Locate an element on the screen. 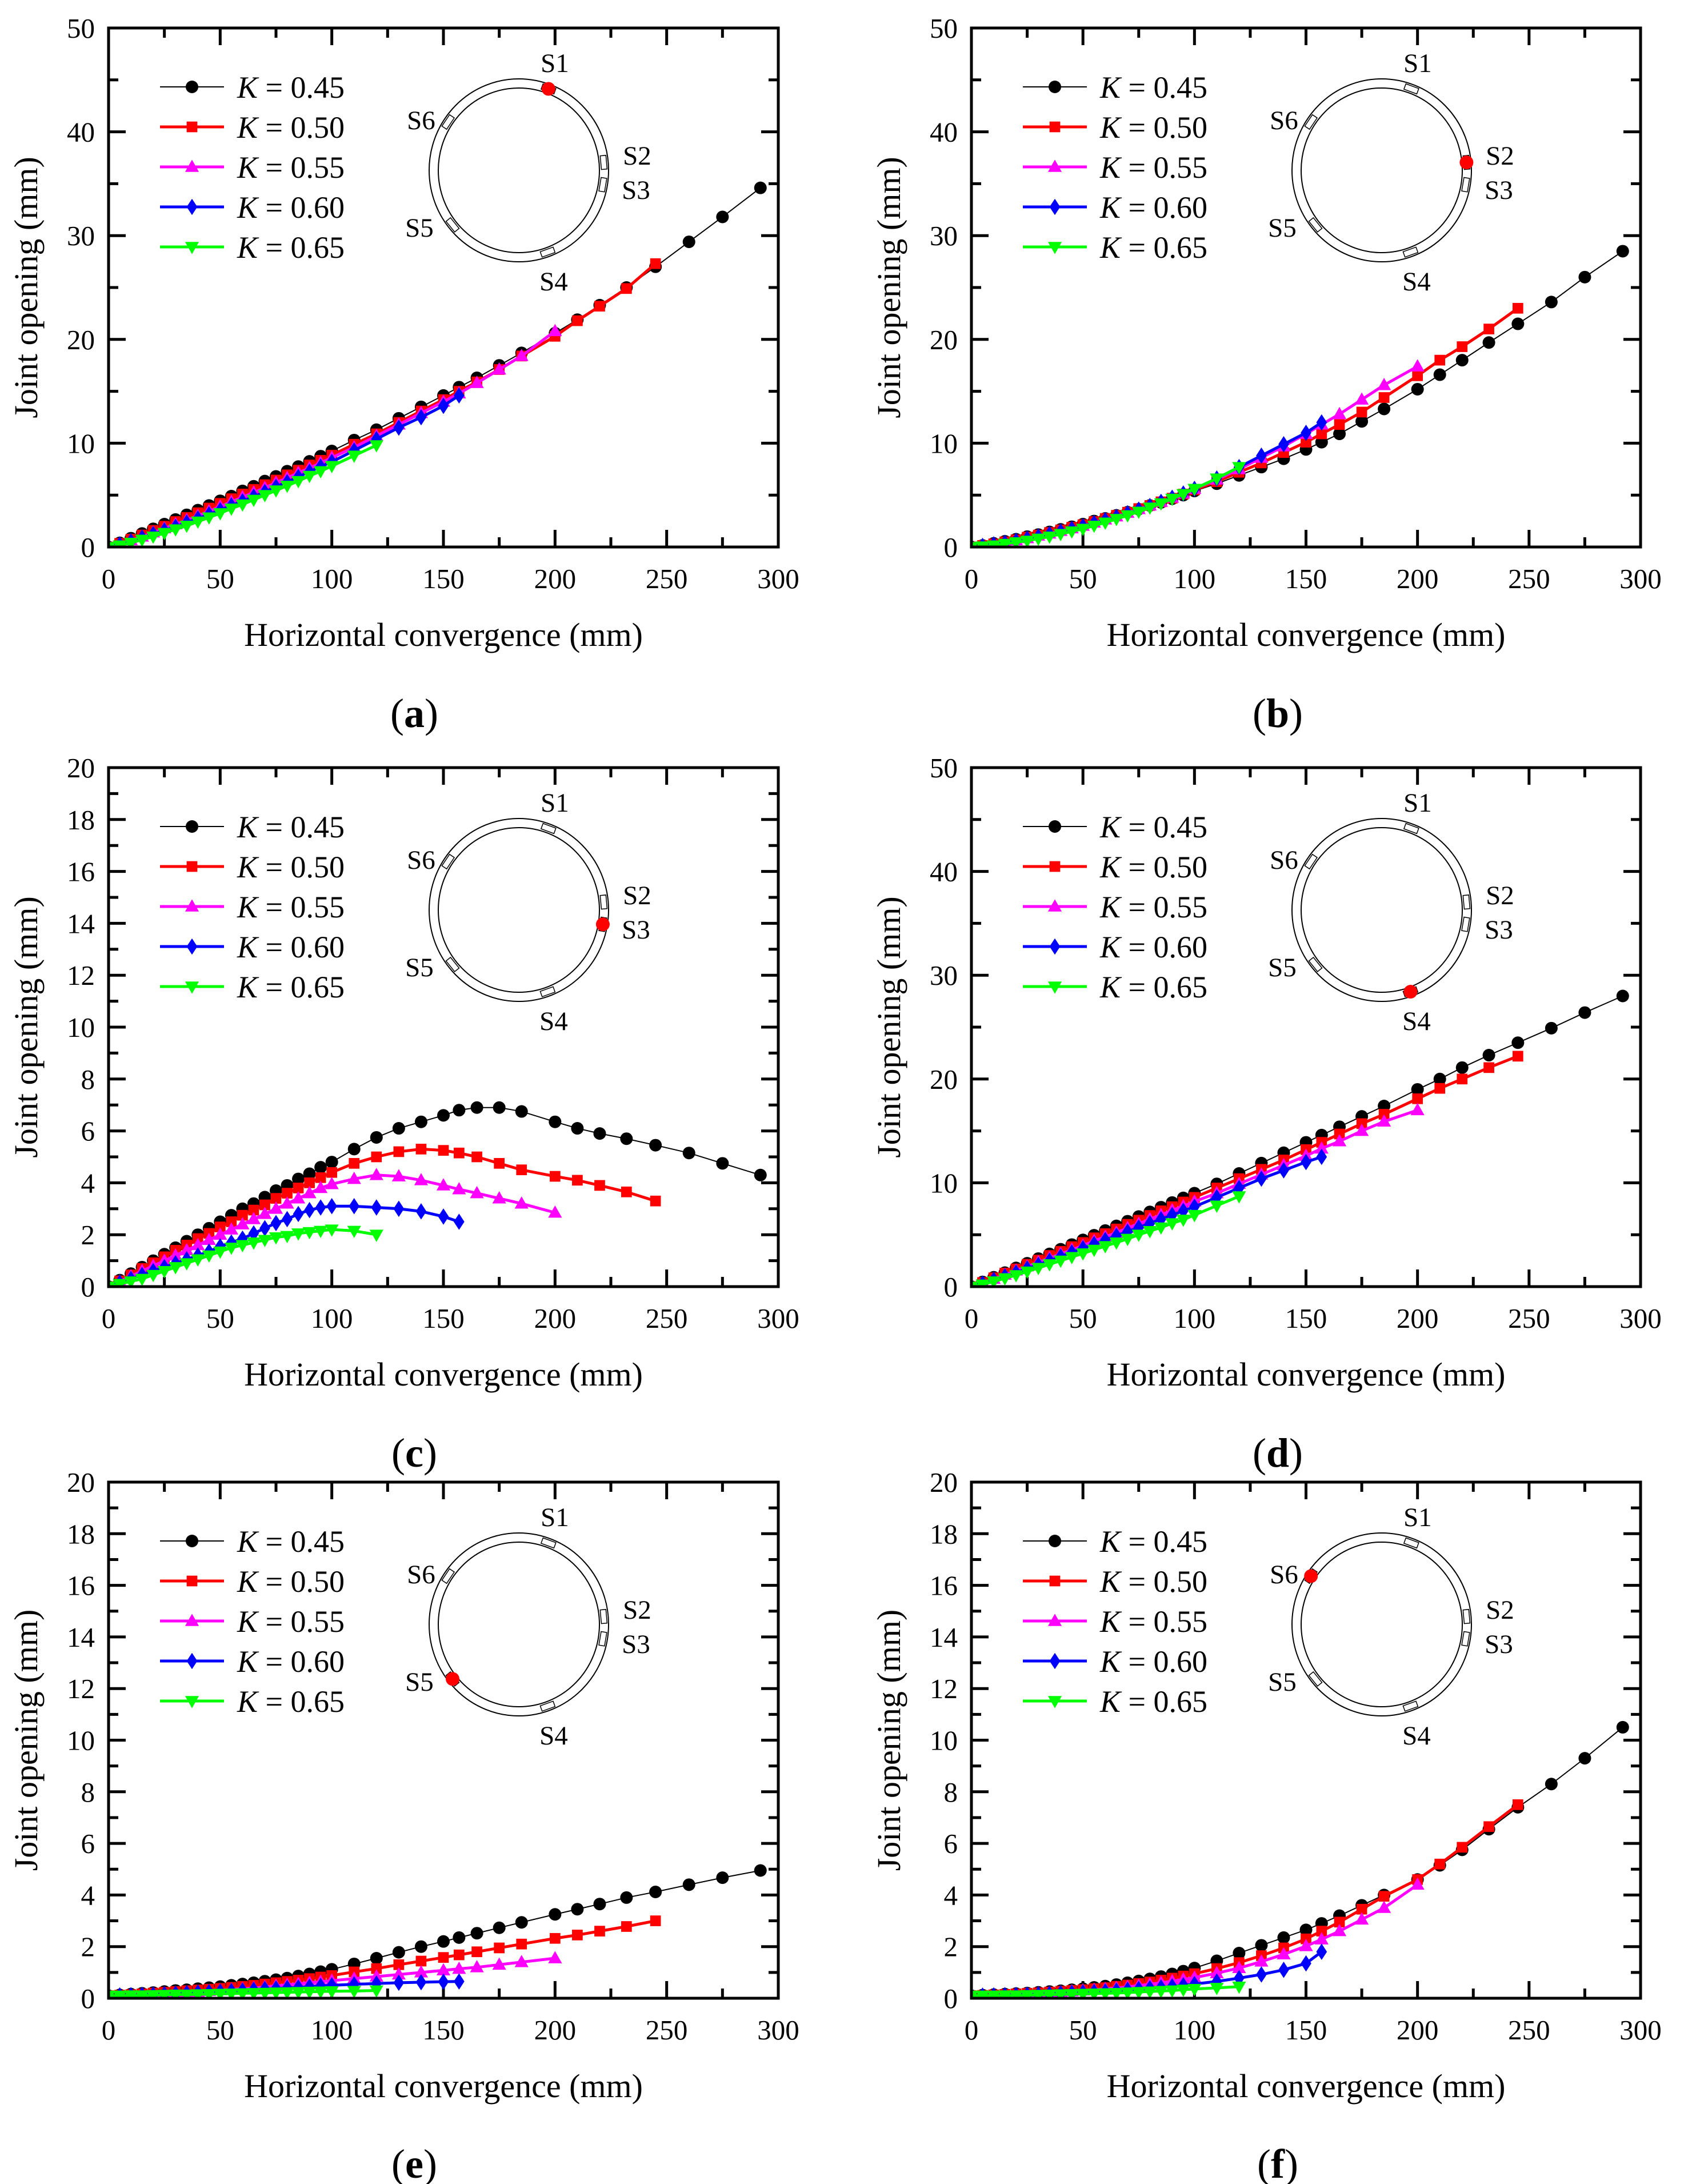 The image size is (1684, 2184). highlighted-joint-dot is located at coordinates (1466, 162).